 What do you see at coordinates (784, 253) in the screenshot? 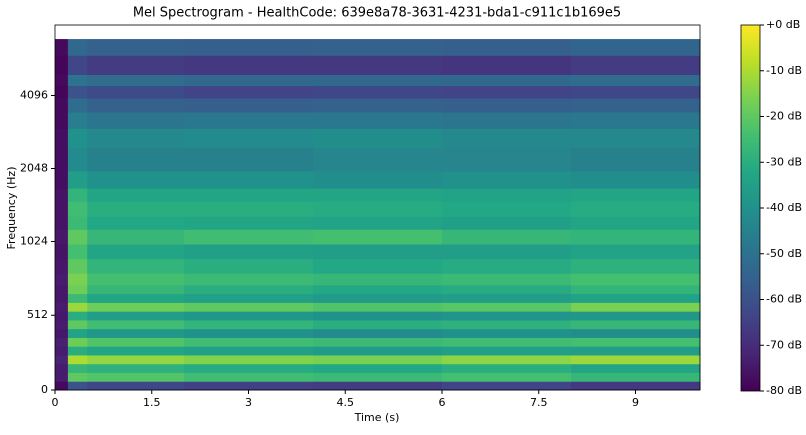
I see `colorbar-tick-label: -50 dB` at bounding box center [784, 253].